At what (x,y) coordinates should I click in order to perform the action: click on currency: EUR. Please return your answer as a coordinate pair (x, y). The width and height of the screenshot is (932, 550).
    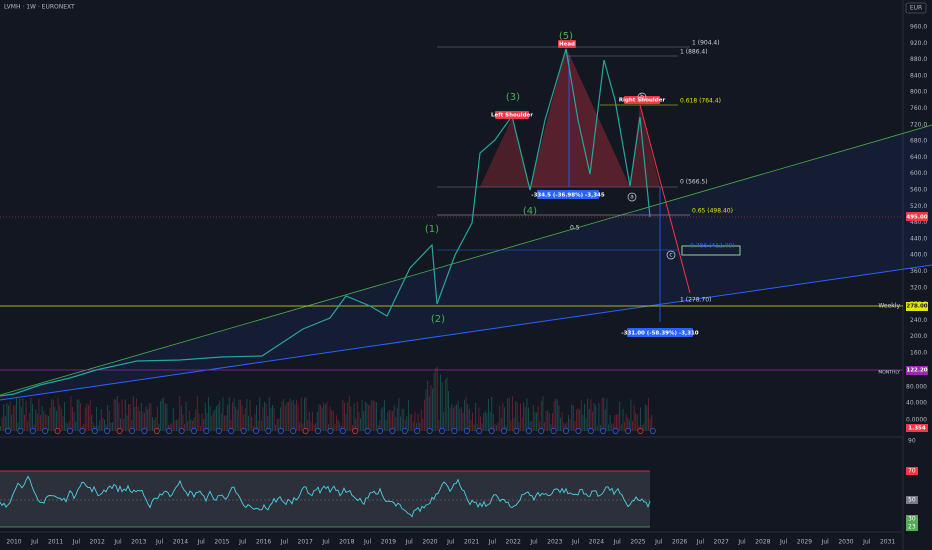
    Looking at the image, I should click on (916, 8).